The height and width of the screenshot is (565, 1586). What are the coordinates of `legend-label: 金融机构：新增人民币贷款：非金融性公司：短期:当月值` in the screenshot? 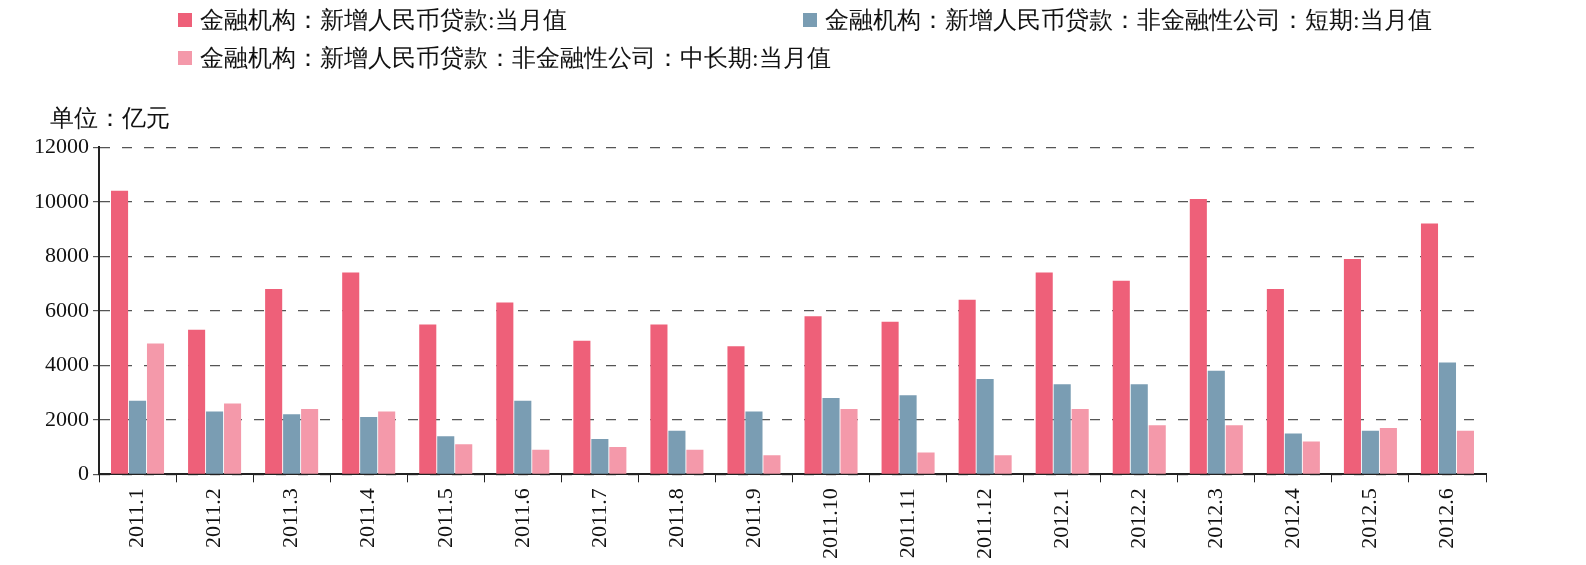 It's located at (1128, 20).